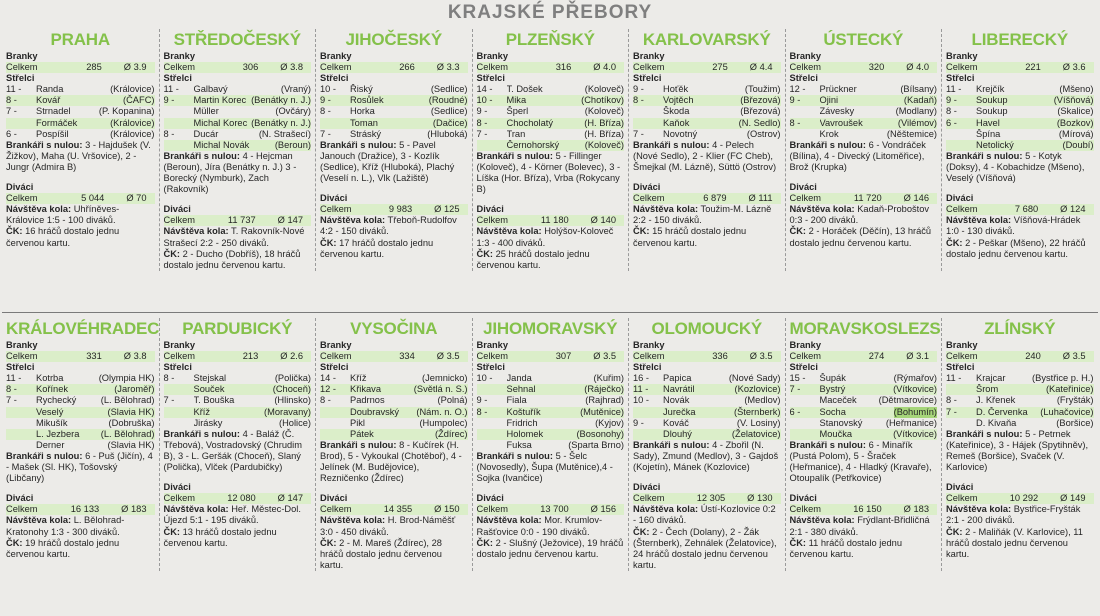  Describe the element at coordinates (94, 67) in the screenshot. I see `goals-total: 285` at that location.